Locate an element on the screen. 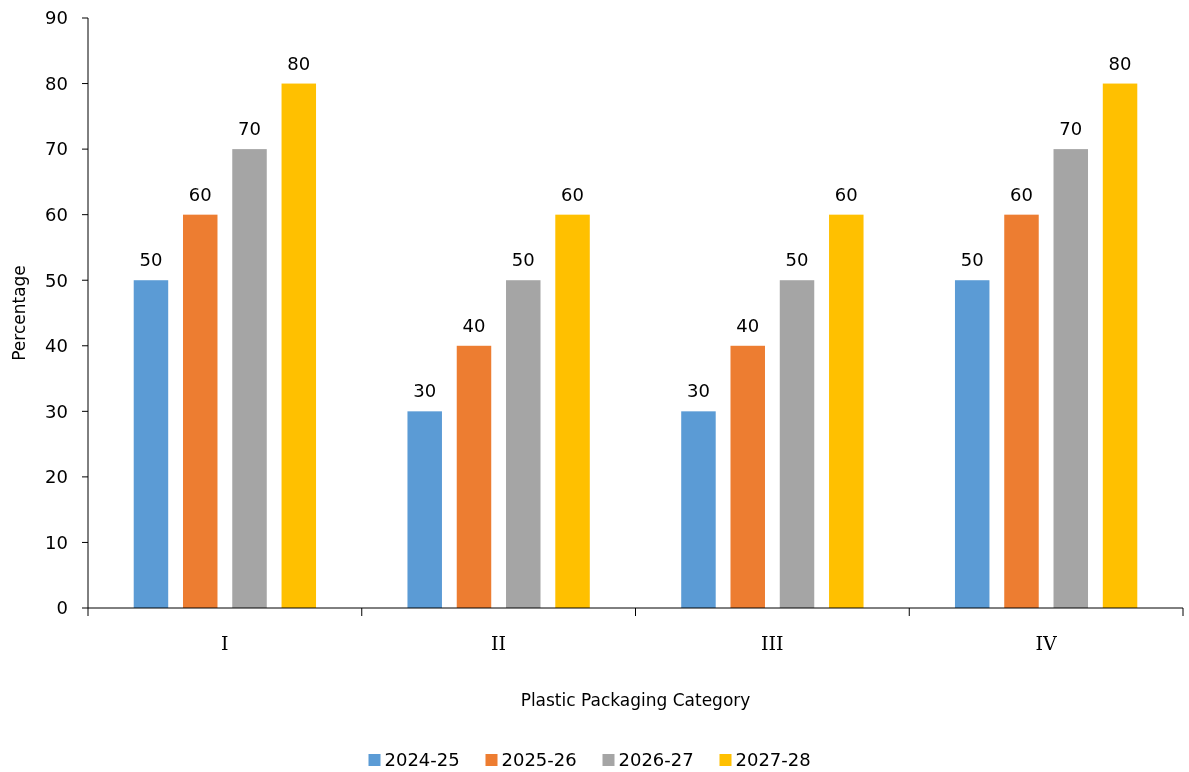 This screenshot has width=1189, height=772. legend-label: 2027-28 is located at coordinates (773, 760).